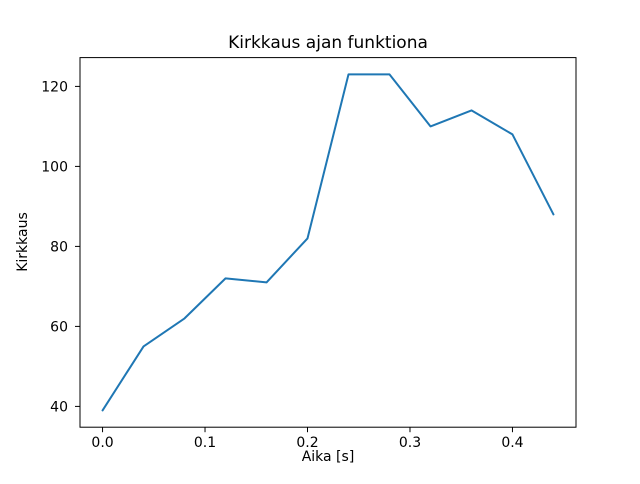 This screenshot has width=640, height=484. What do you see at coordinates (102, 443) in the screenshot?
I see `x-tick-label: 0.0` at bounding box center [102, 443].